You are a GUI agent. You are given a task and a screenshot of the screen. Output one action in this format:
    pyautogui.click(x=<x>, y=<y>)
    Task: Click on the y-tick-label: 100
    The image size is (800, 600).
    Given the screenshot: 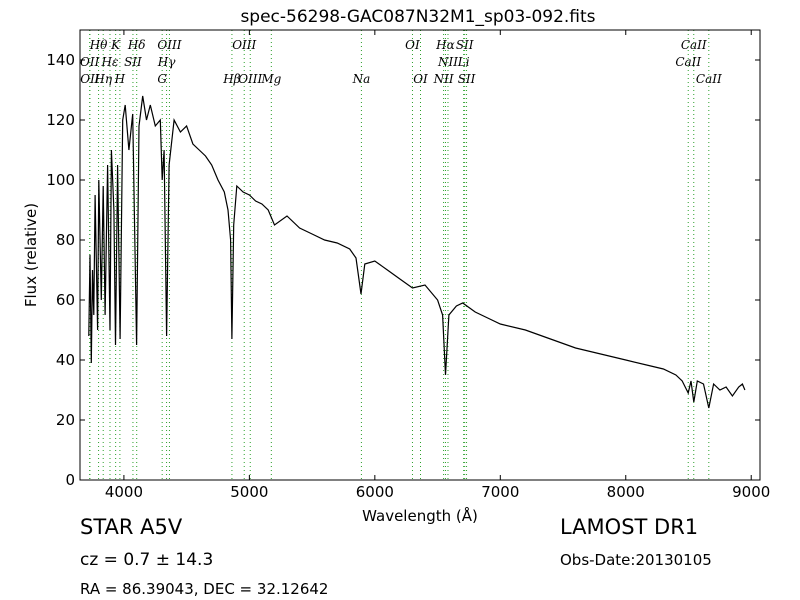 What is the action you would take?
    pyautogui.click(x=60, y=180)
    